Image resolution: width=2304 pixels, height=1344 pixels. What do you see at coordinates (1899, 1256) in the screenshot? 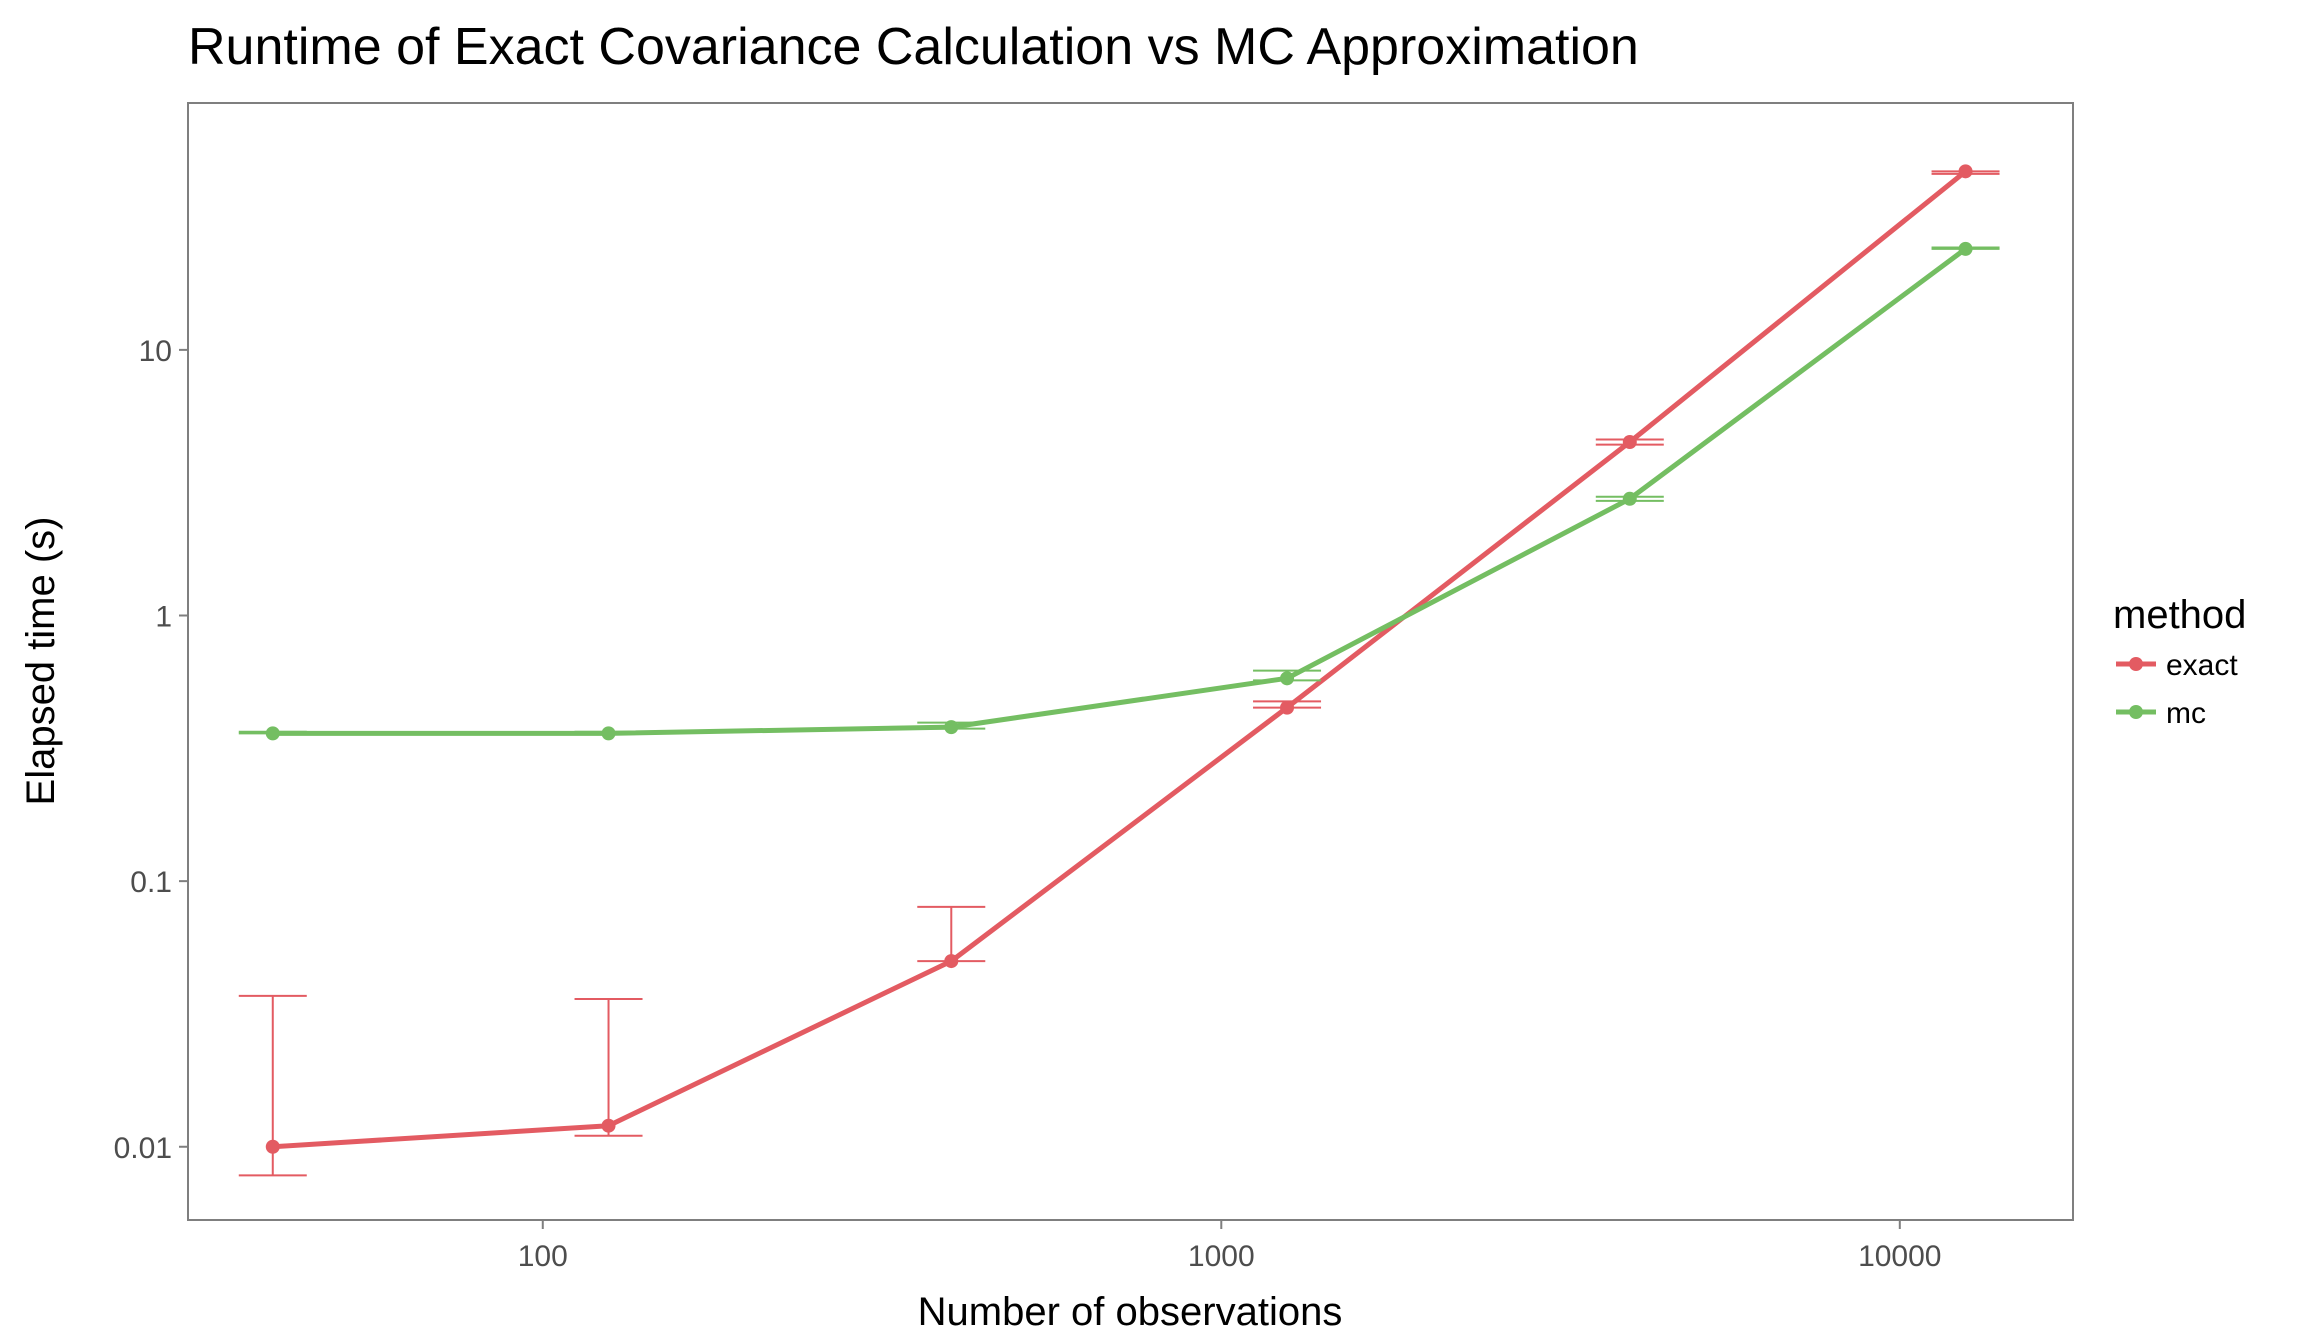
I see `x-tick-label: 10000` at bounding box center [1899, 1256].